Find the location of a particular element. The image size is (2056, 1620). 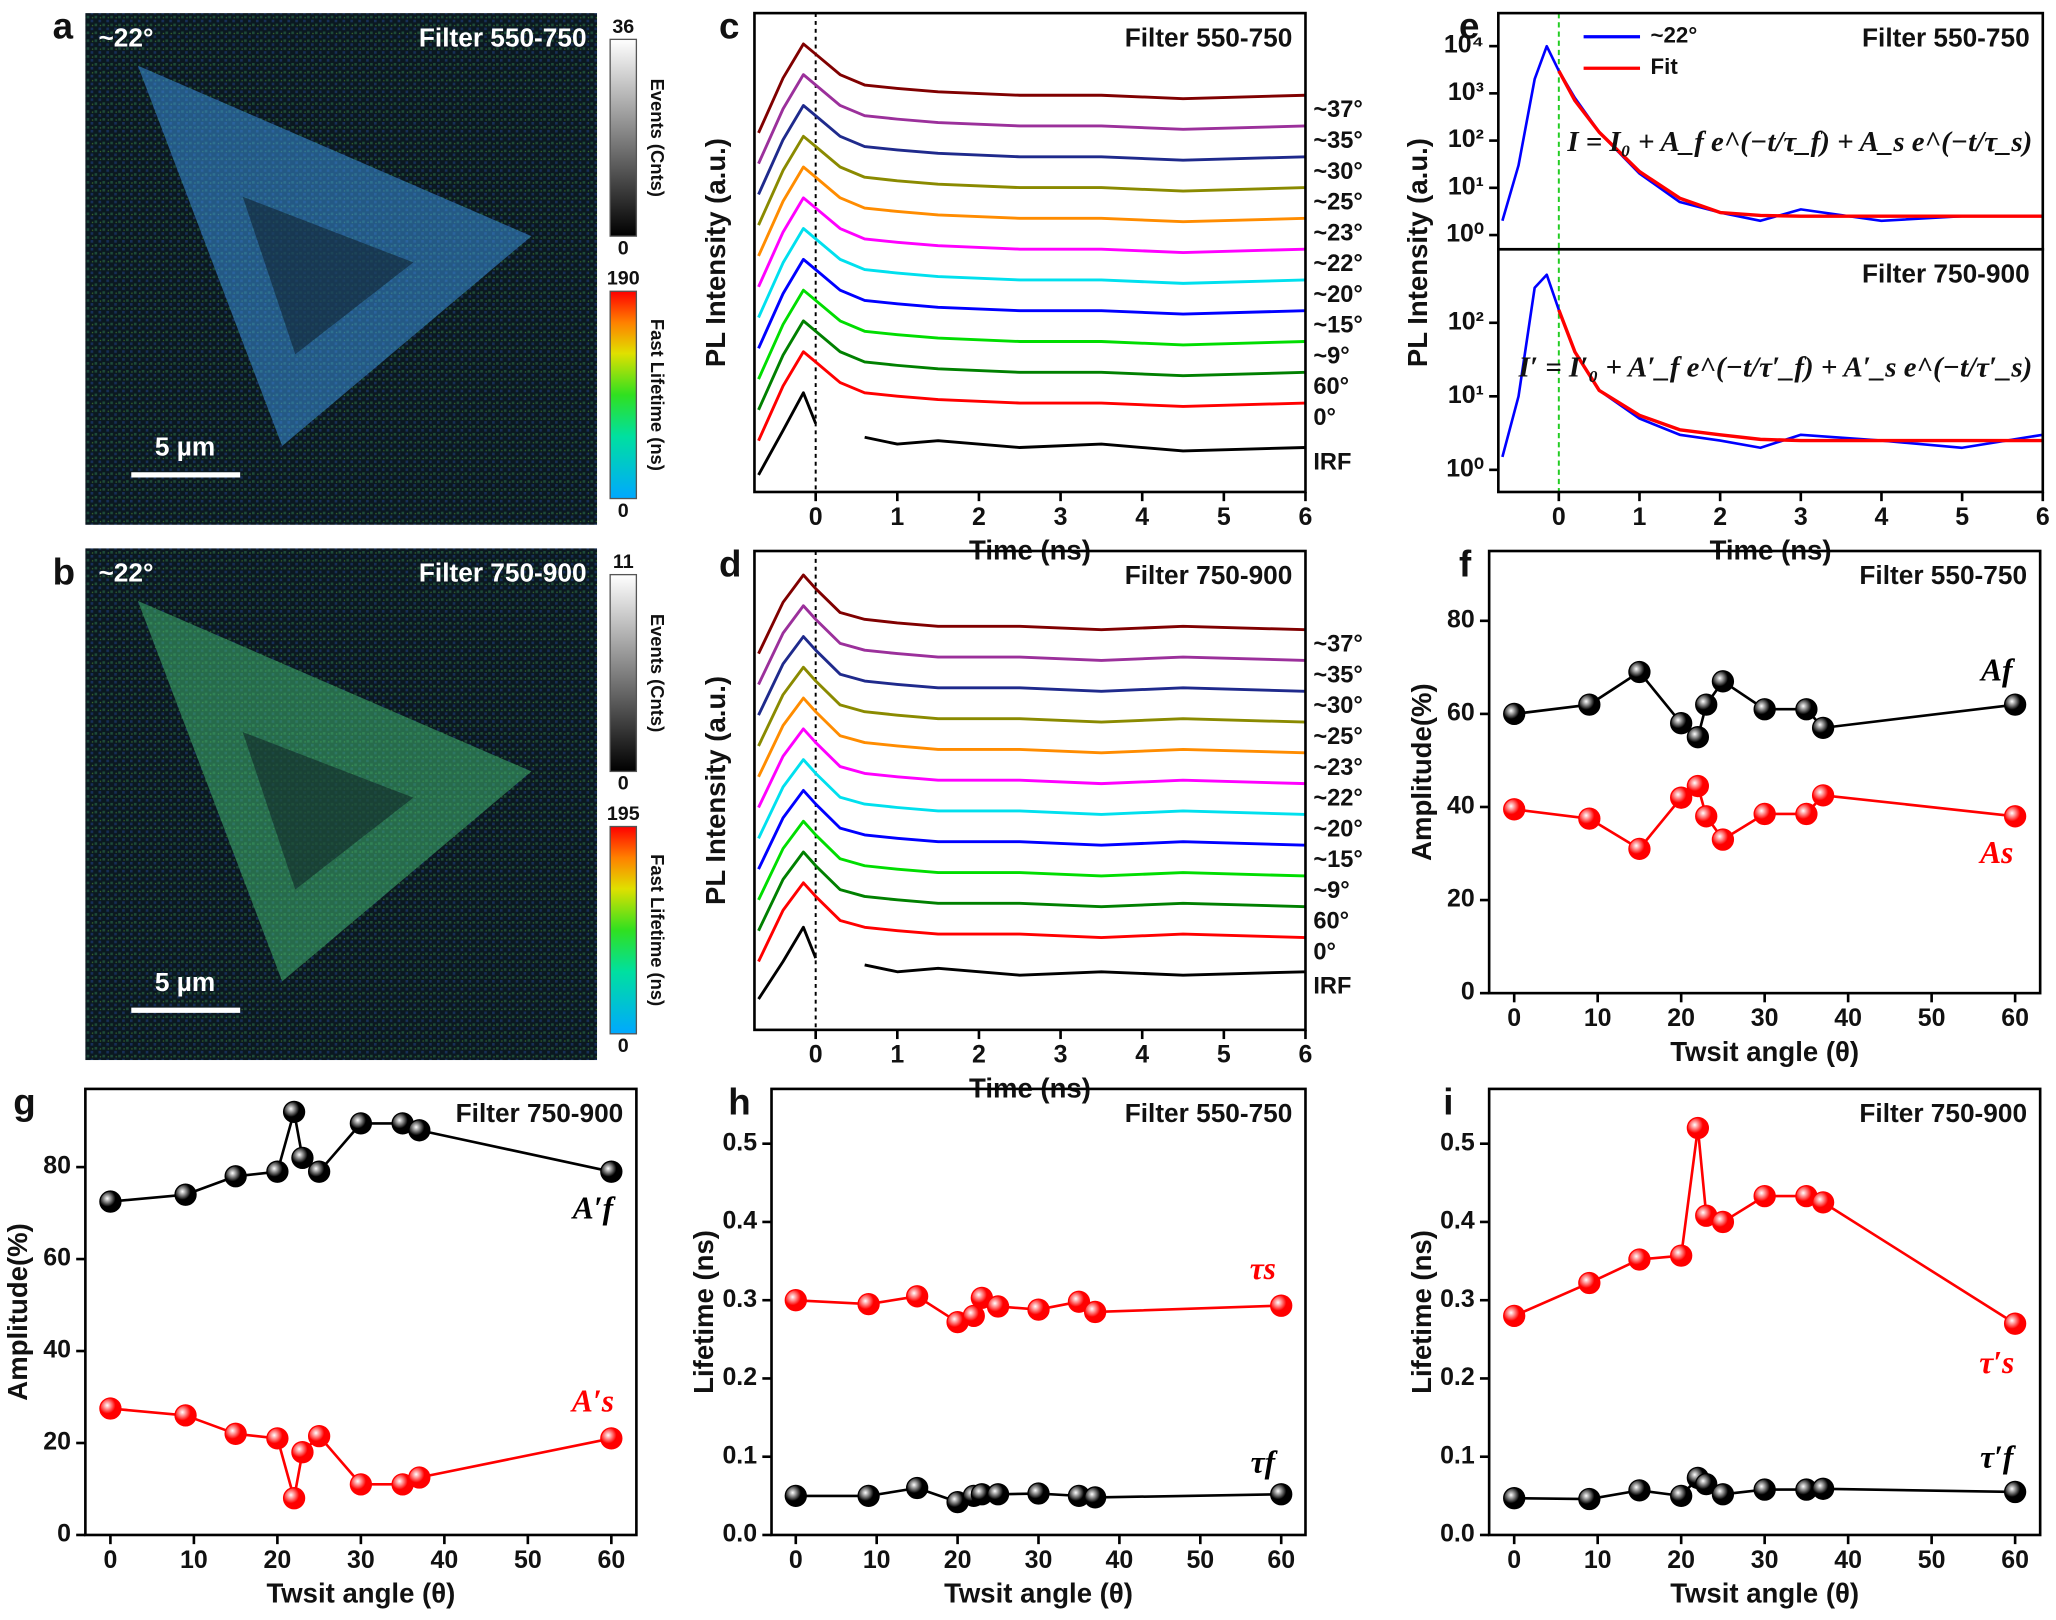

y-tick-label: 20 is located at coordinates (1461, 899).